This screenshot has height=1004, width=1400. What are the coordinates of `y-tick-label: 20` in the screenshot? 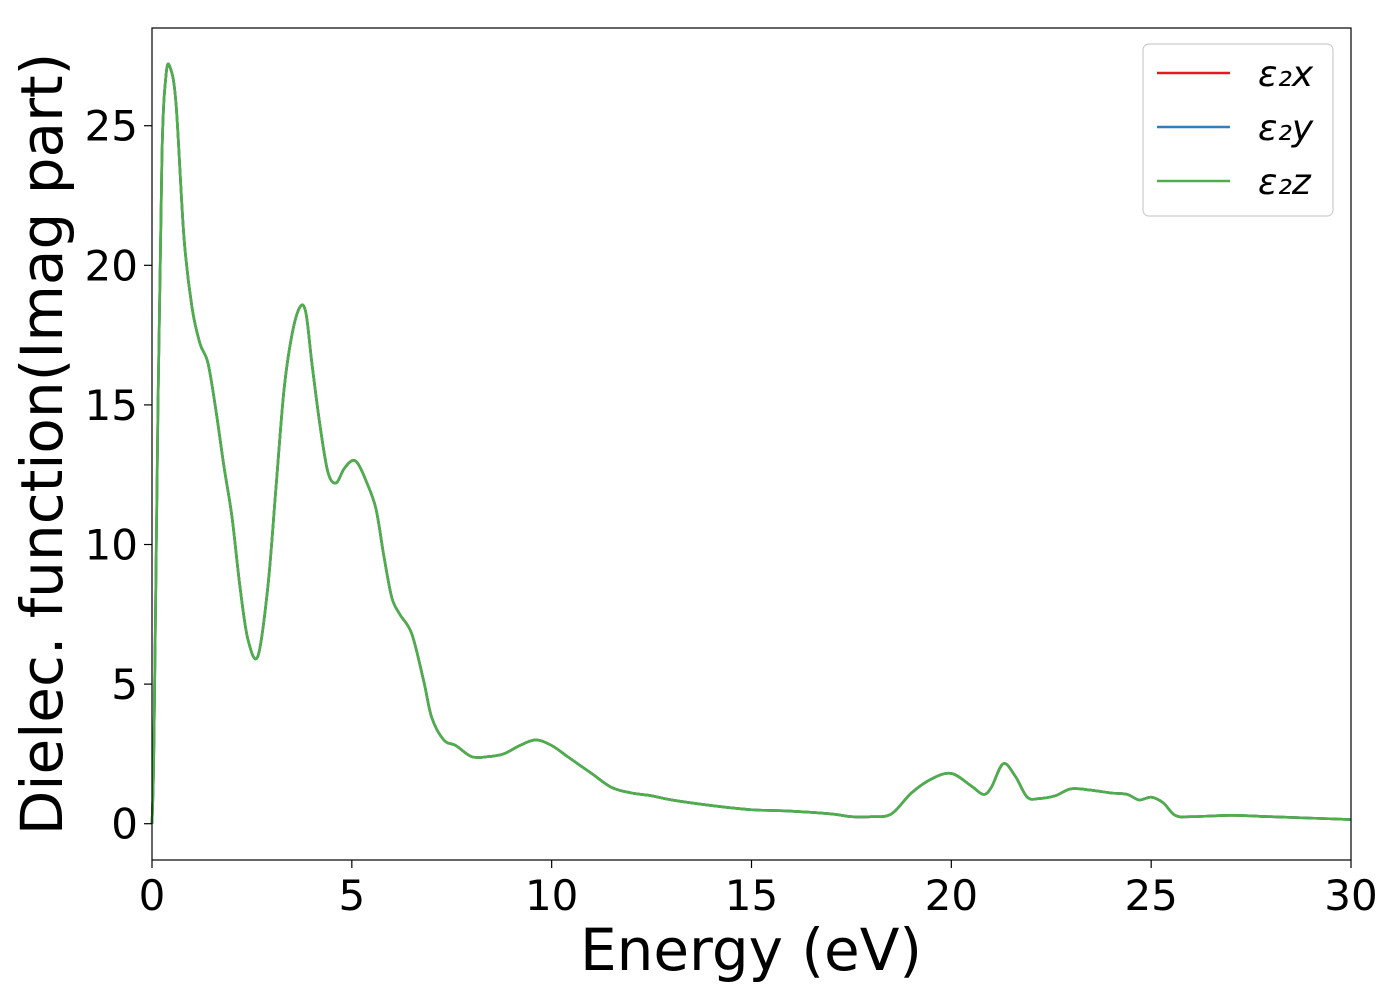 It's located at (111, 265).